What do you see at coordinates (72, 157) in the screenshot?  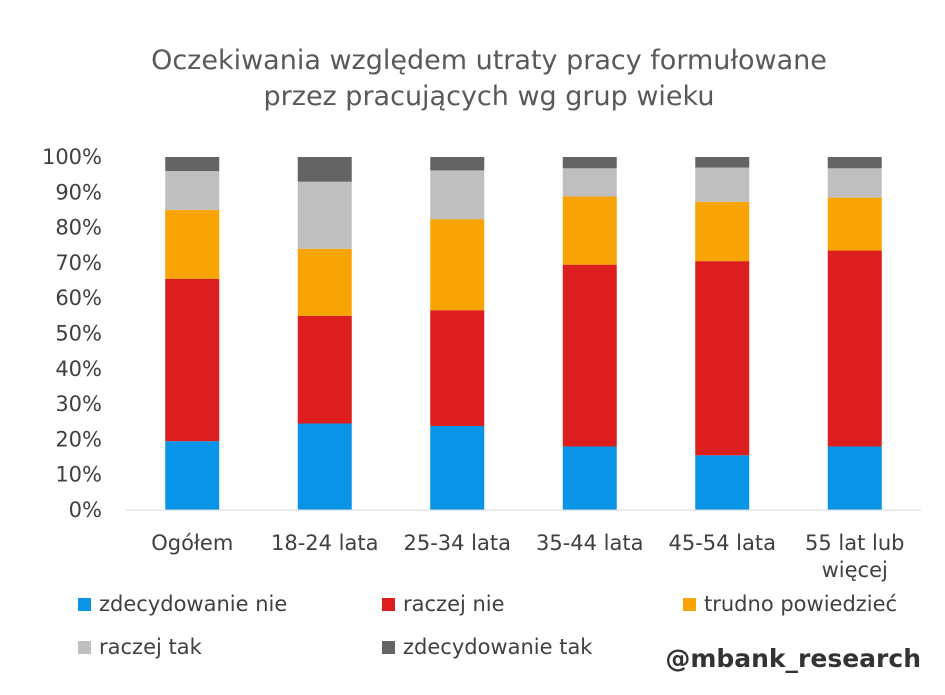 I see `y-tick-label: 100%` at bounding box center [72, 157].